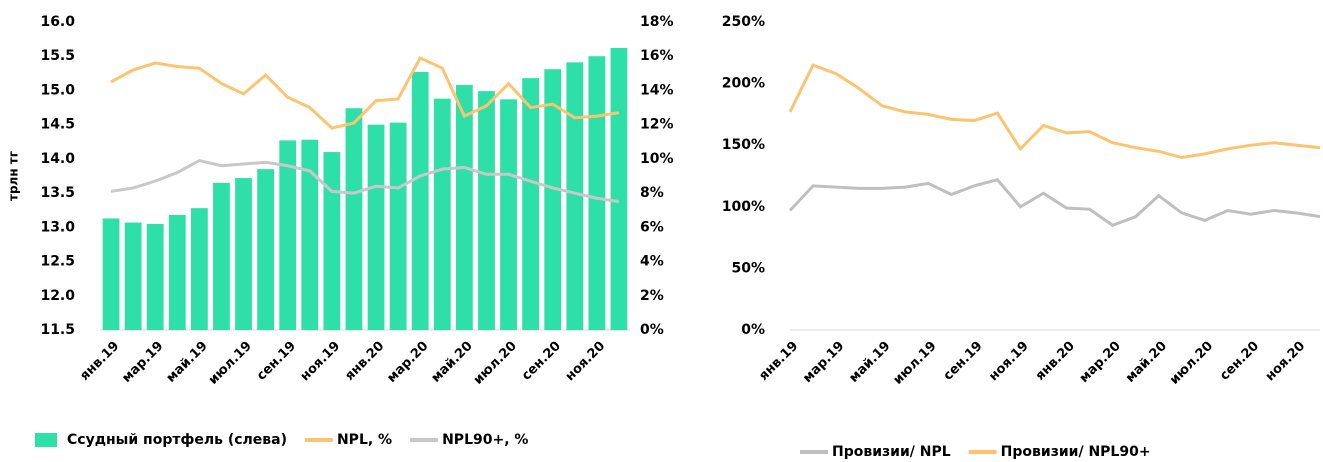  Describe the element at coordinates (57, 330) in the screenshot. I see `y-tick-label: 11.5` at that location.